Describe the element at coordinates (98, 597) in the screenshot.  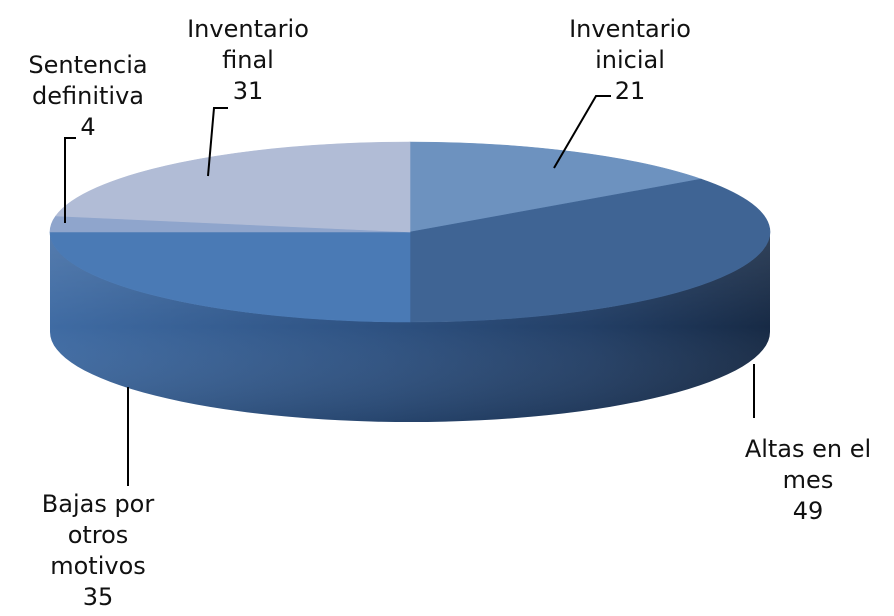
I see `data-label-value: 35` at that location.